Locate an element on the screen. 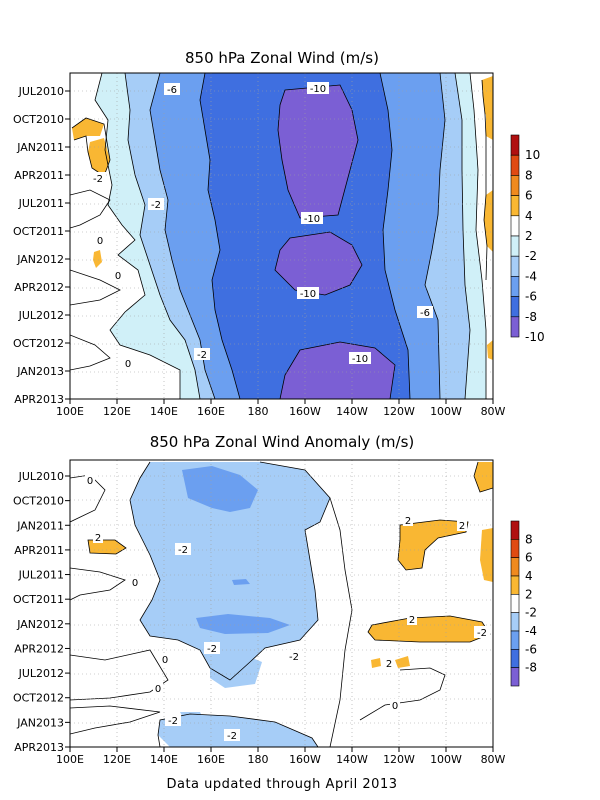  panel1-colorbar-label: 10 is located at coordinates (532, 155).